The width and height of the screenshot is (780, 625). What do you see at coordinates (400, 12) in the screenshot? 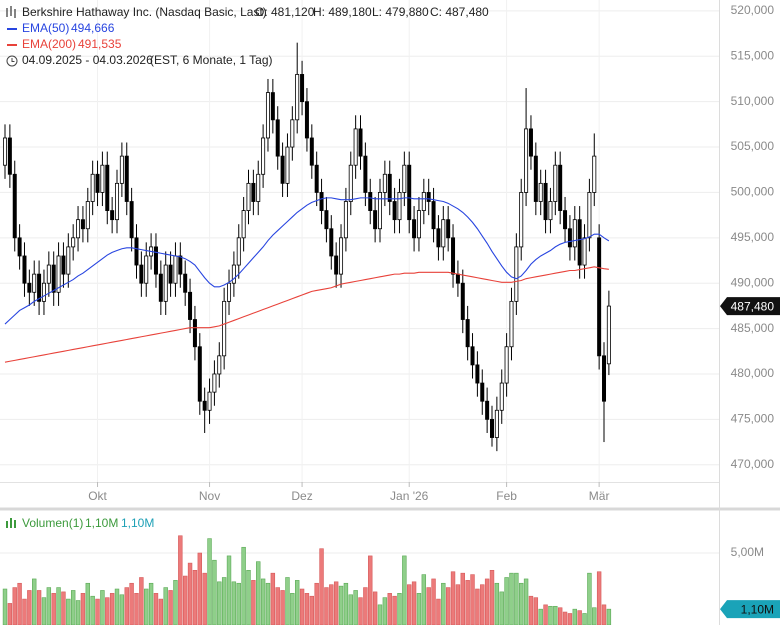
I see `ohlc-low: L: 479,880` at bounding box center [400, 12].